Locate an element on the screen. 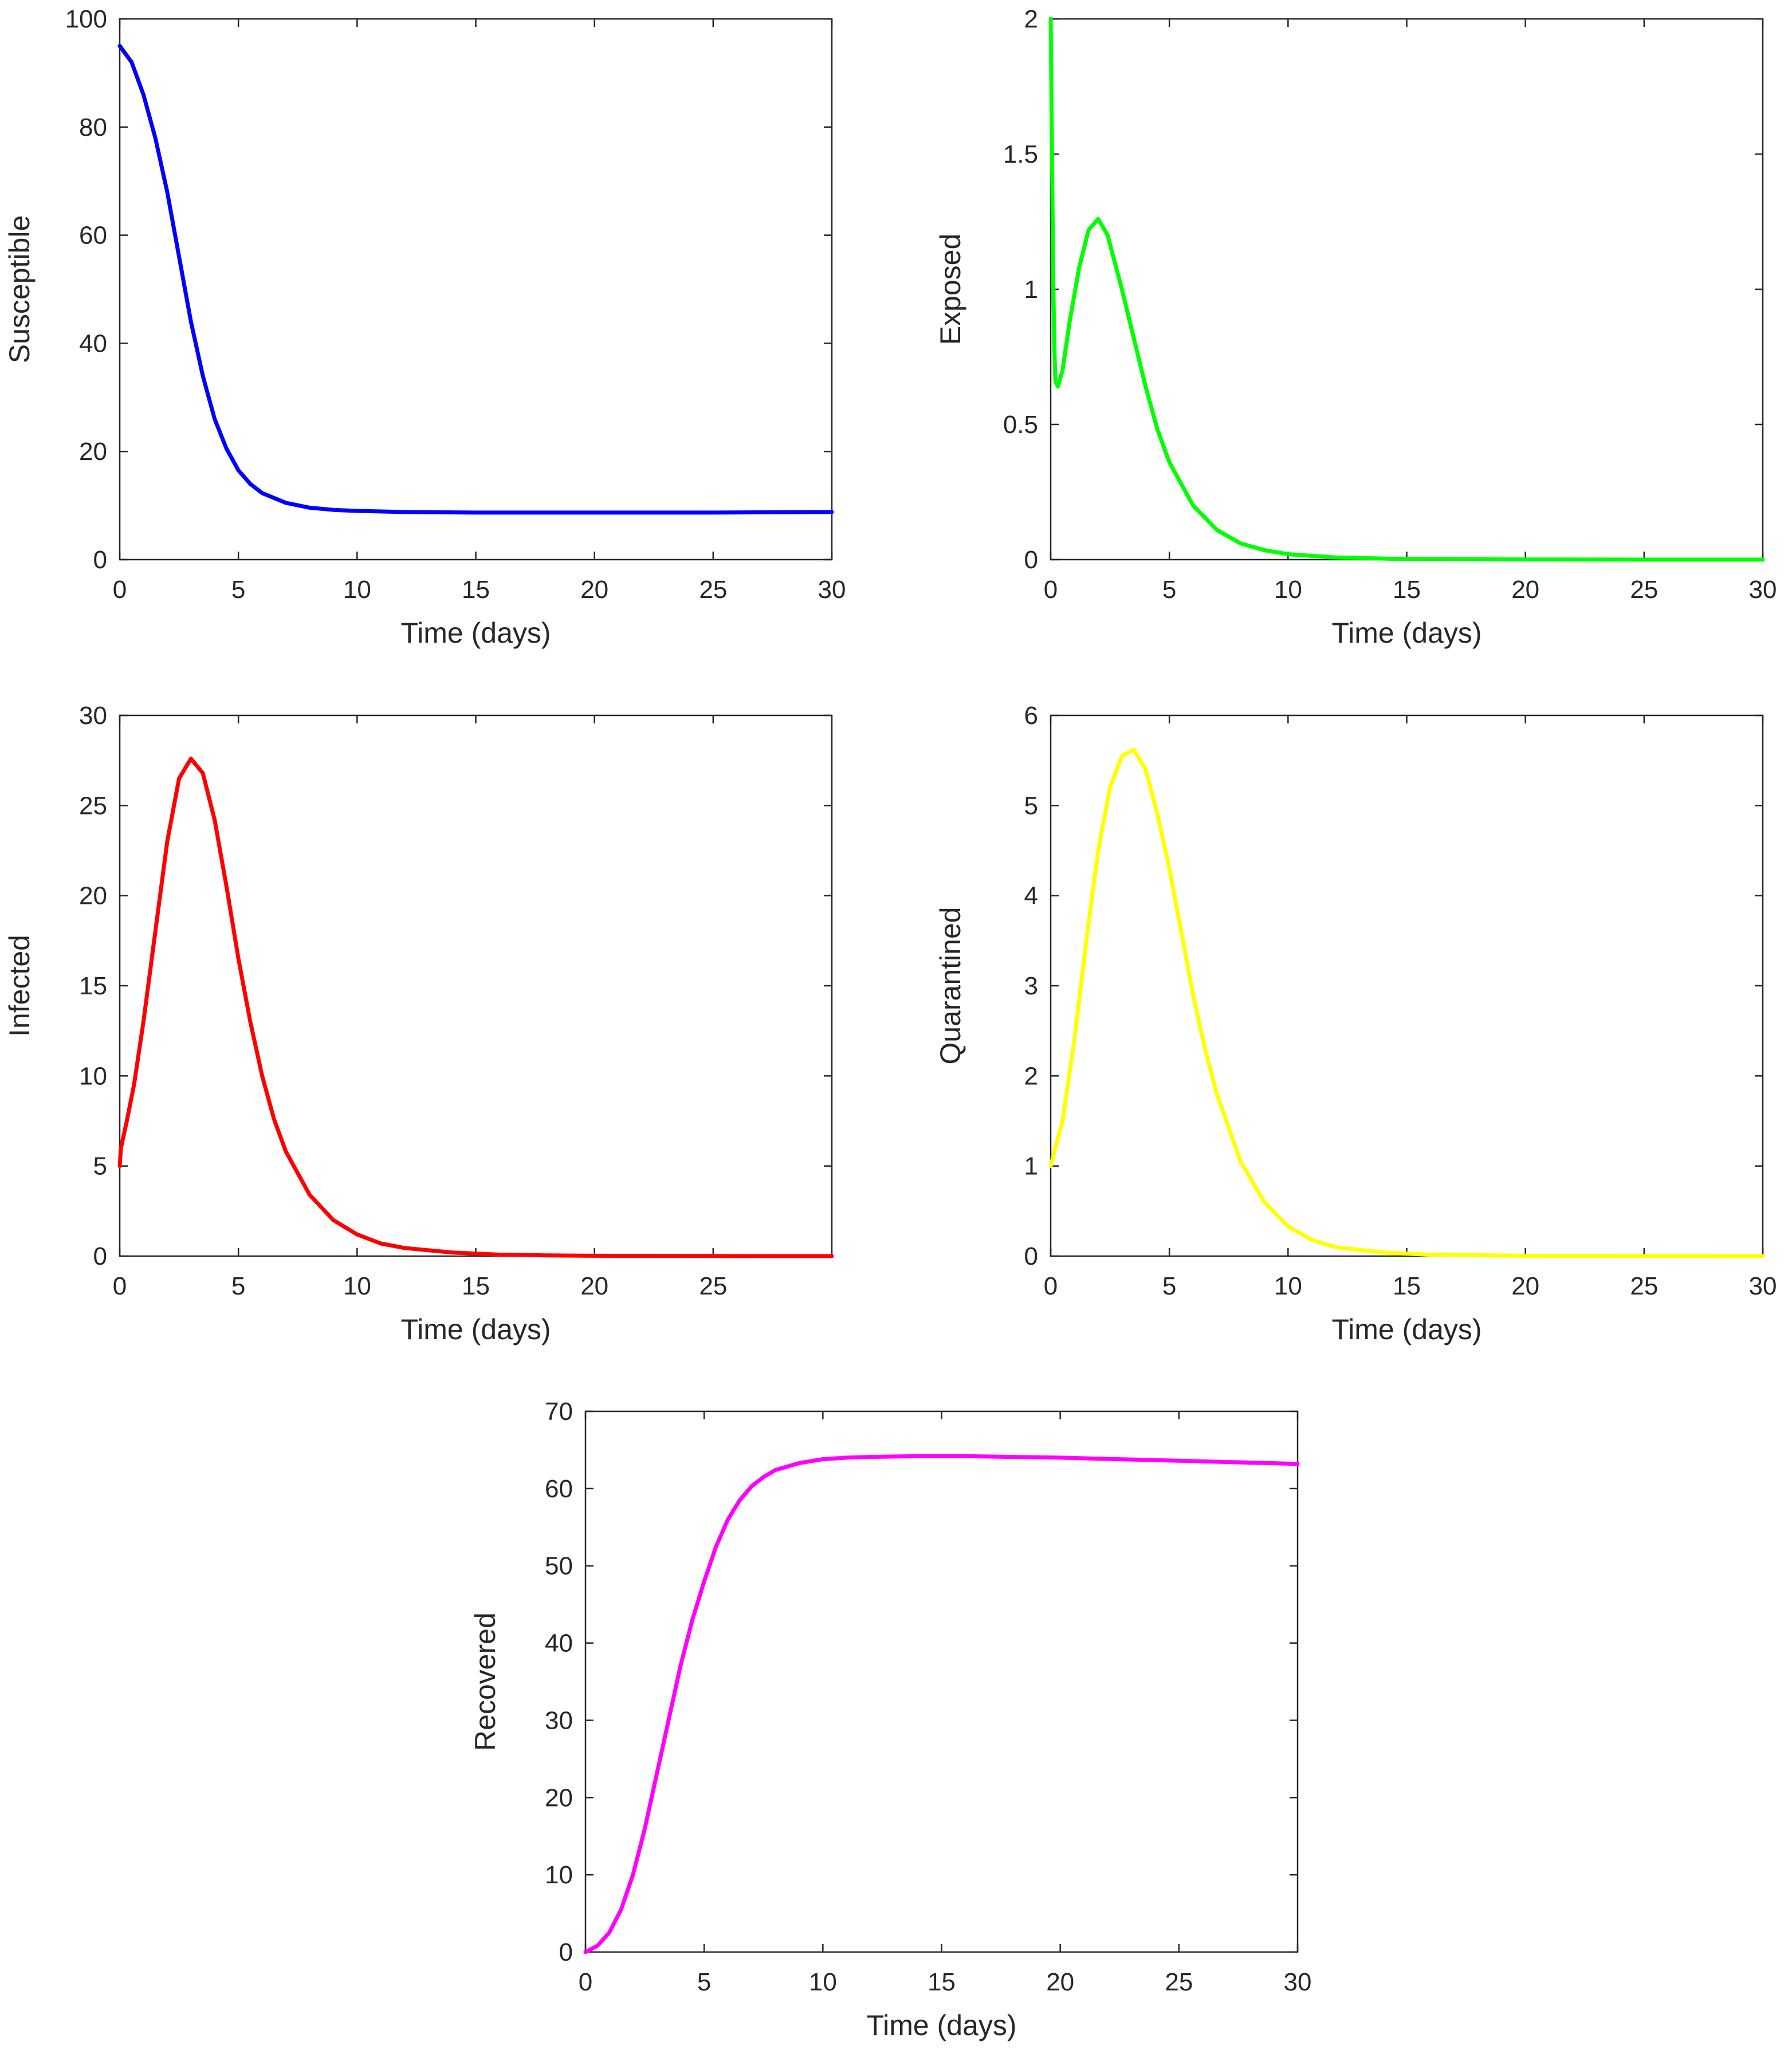  exposed-xtick-label: 20 is located at coordinates (1525, 590).